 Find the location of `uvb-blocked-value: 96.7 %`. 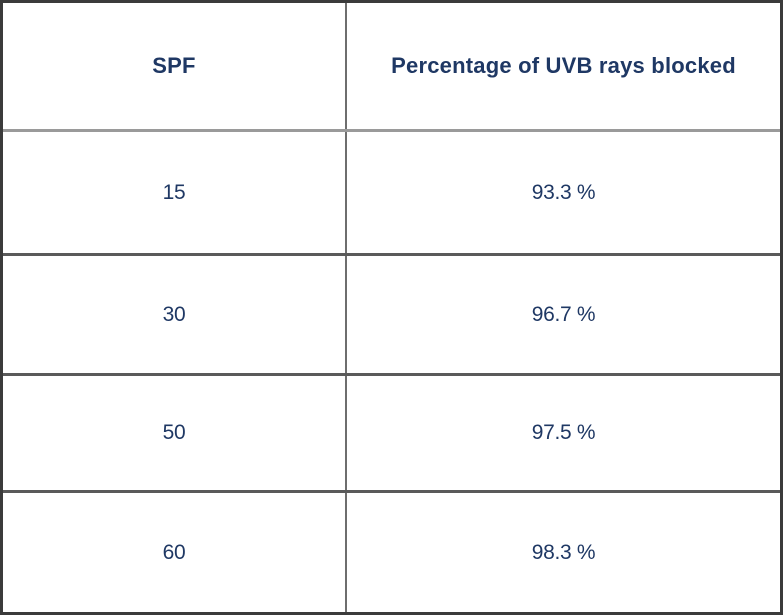

uvb-blocked-value: 96.7 % is located at coordinates (562, 314).